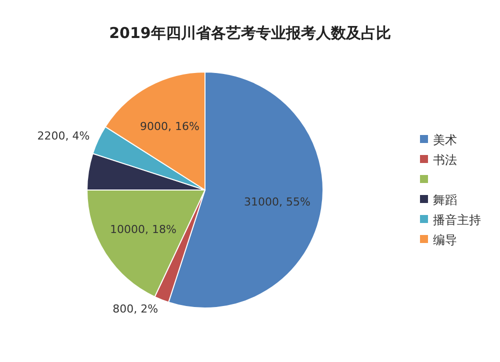 The height and width of the screenshot is (362, 500). Describe the element at coordinates (457, 220) in the screenshot. I see `legend-label: 播音主持` at that location.